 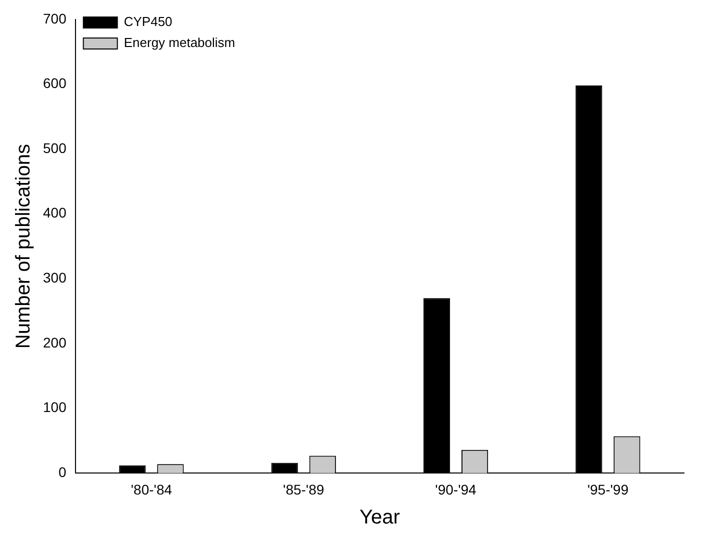 I want to click on y-axis-title: Number of publications, so click(x=23, y=246).